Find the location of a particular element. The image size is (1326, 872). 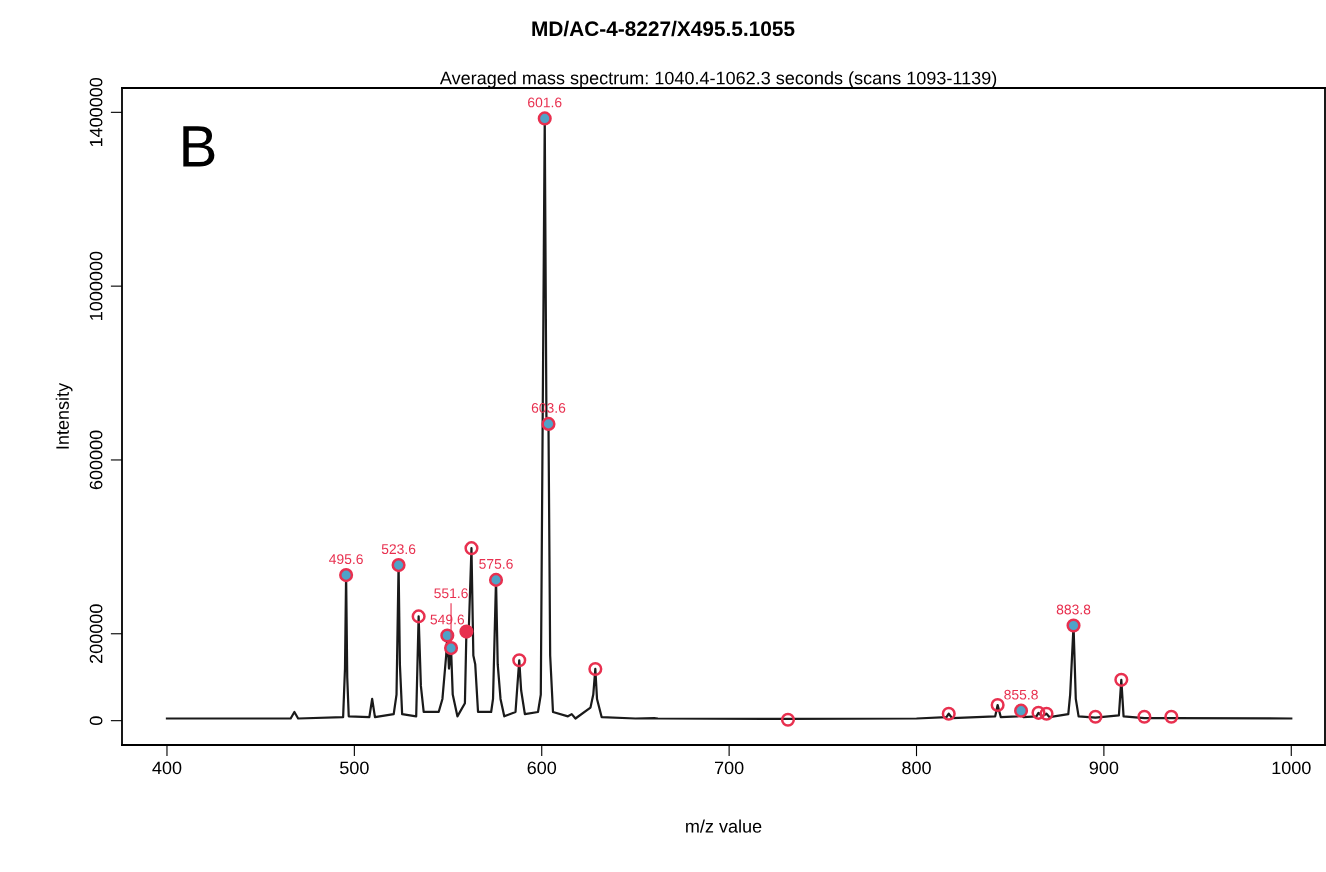

annotation: B is located at coordinates (199, 146).